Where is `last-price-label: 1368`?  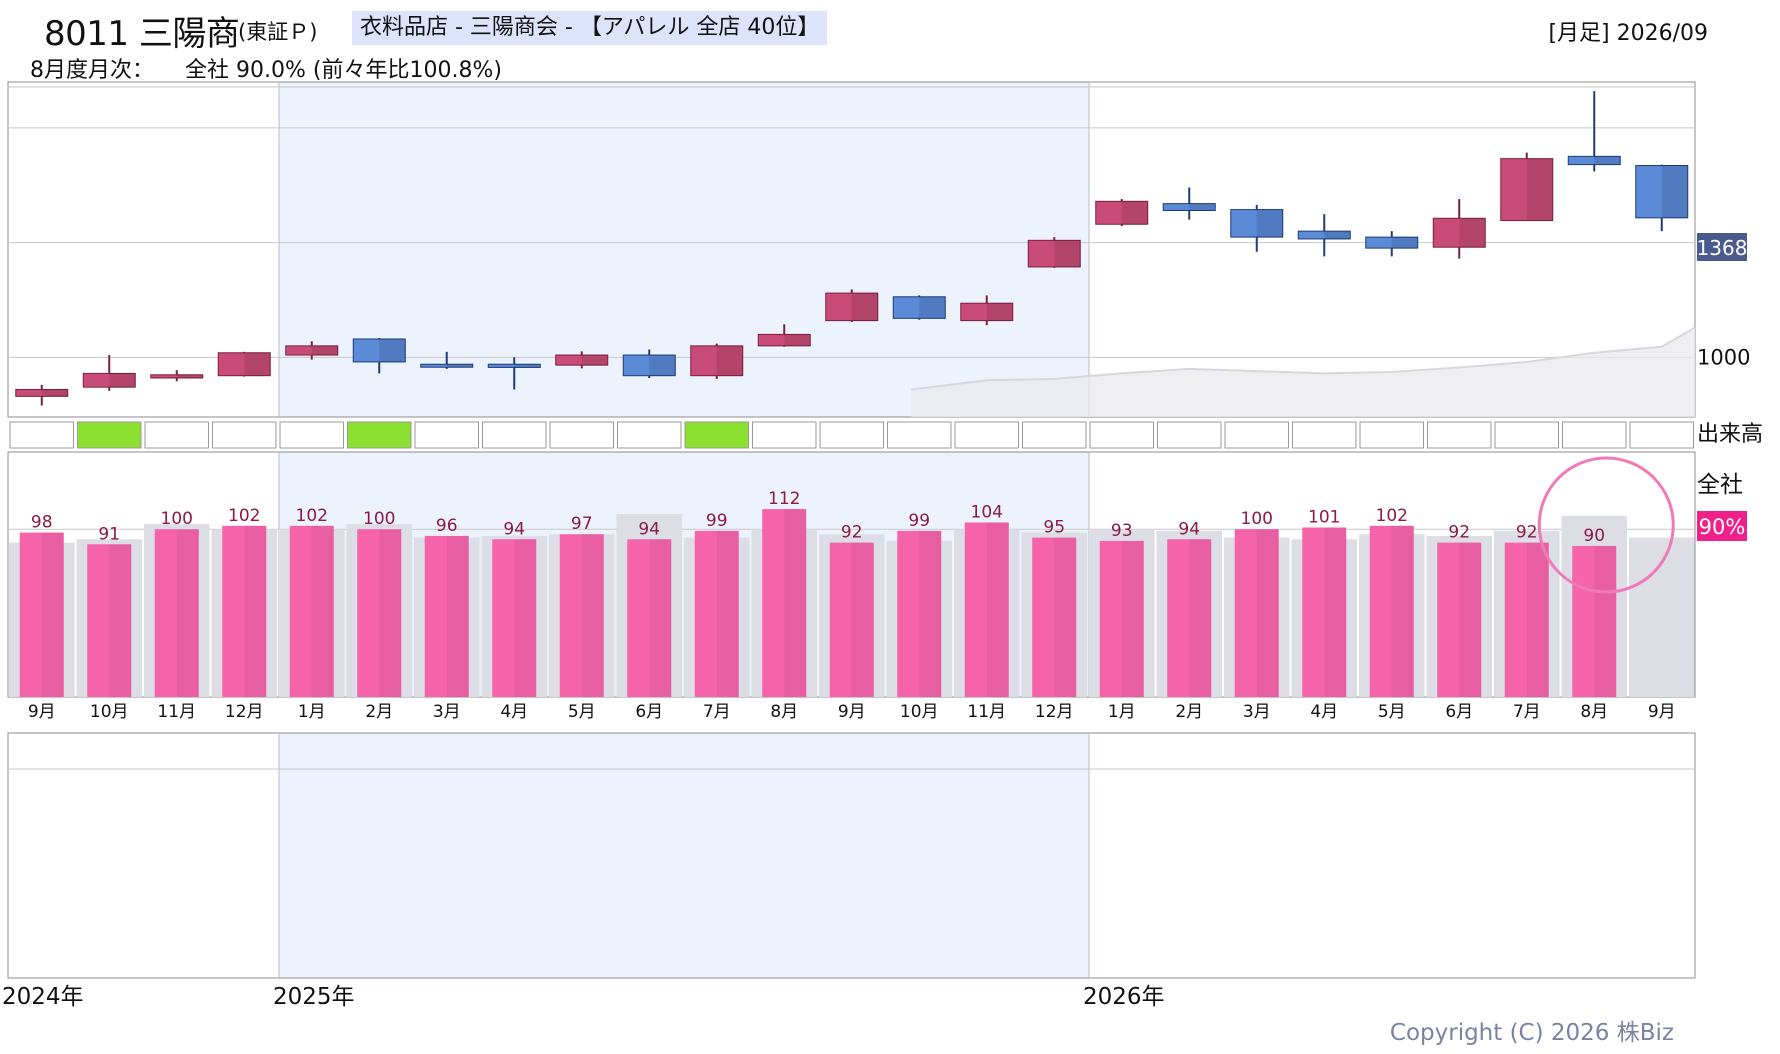
last-price-label: 1368 is located at coordinates (1722, 248).